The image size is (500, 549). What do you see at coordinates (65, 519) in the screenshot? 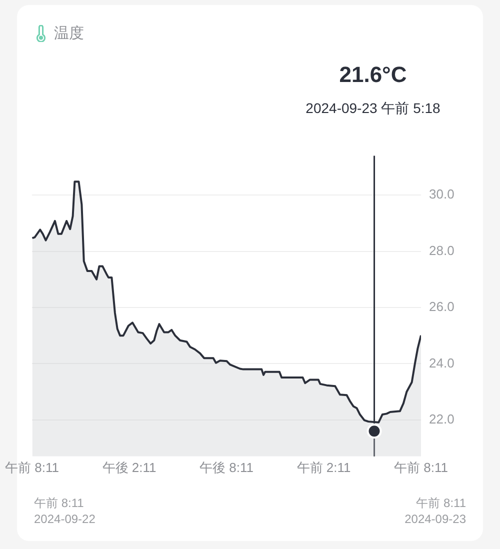
I see `text: 2024-09-22` at bounding box center [65, 519].